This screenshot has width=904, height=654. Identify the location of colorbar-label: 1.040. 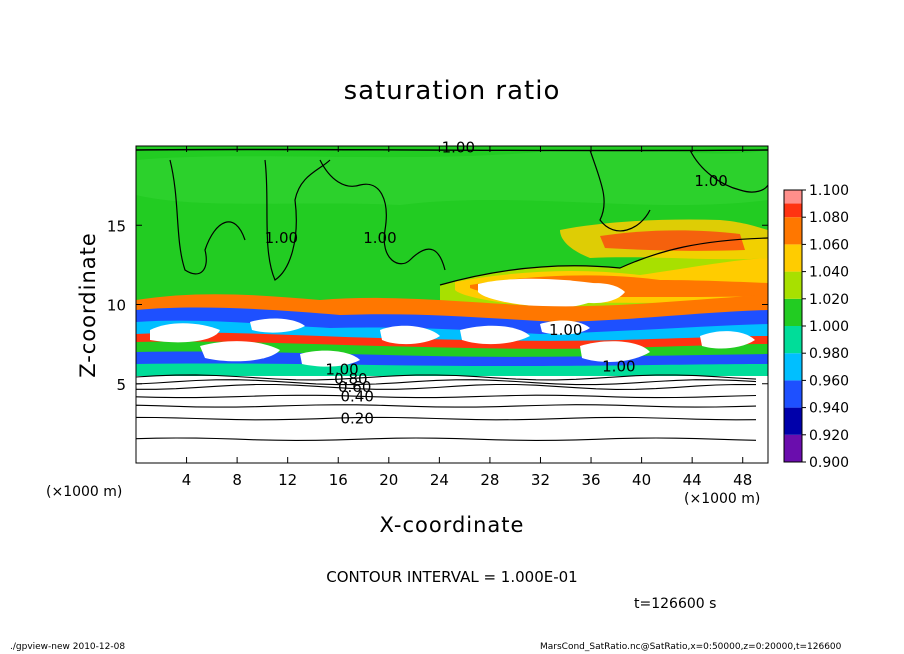
(829, 273).